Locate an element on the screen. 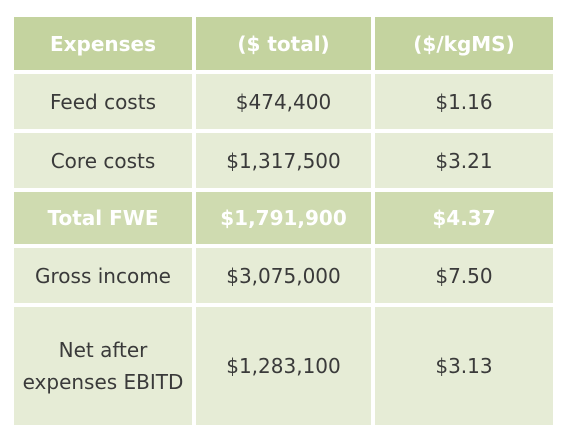 The image size is (577, 447). row-total: $474,400 is located at coordinates (283, 101).